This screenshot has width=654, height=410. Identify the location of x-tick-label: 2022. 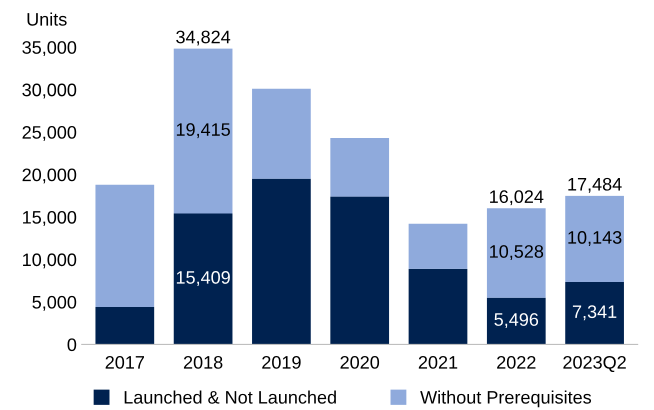
(516, 362).